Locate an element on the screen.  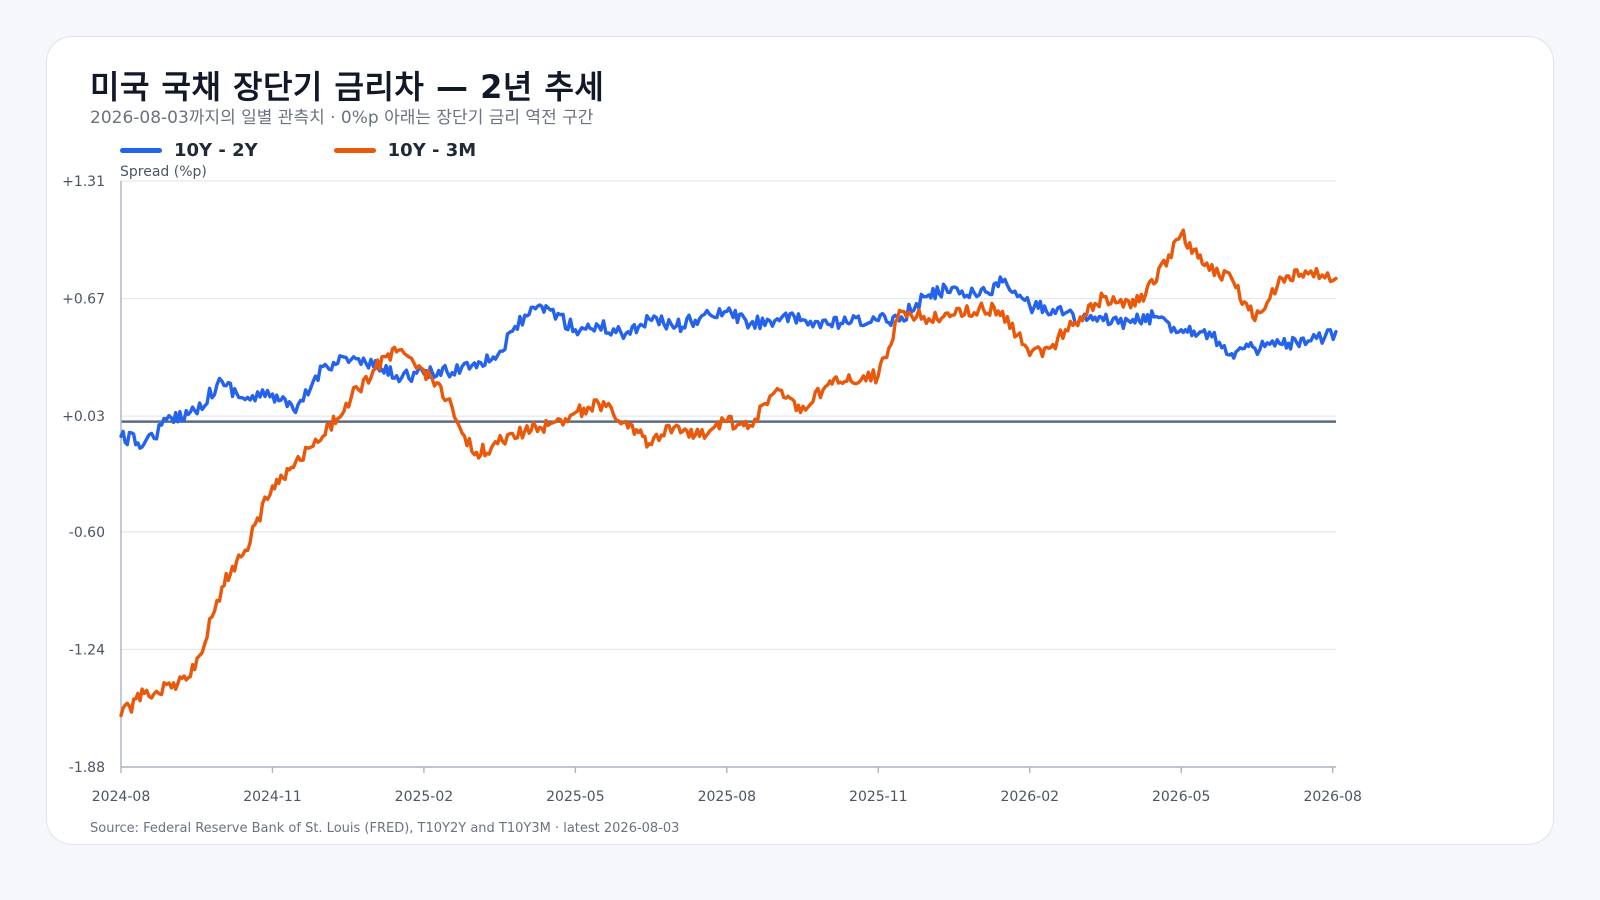
y-tick-label: -1.24 is located at coordinates (87, 650).